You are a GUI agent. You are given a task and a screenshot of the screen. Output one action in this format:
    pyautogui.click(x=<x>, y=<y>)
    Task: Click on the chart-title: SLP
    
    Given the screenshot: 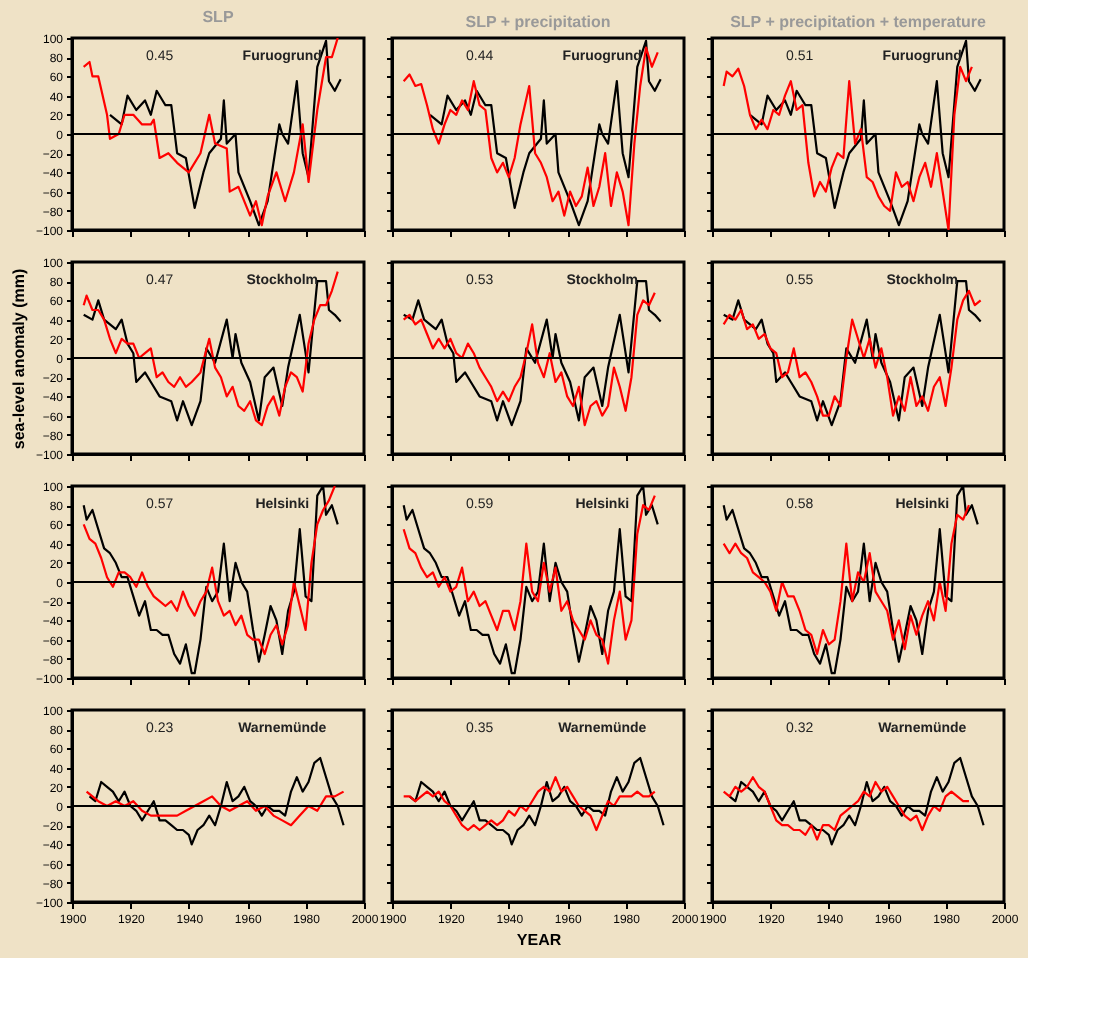 What is the action you would take?
    pyautogui.click(x=218, y=17)
    